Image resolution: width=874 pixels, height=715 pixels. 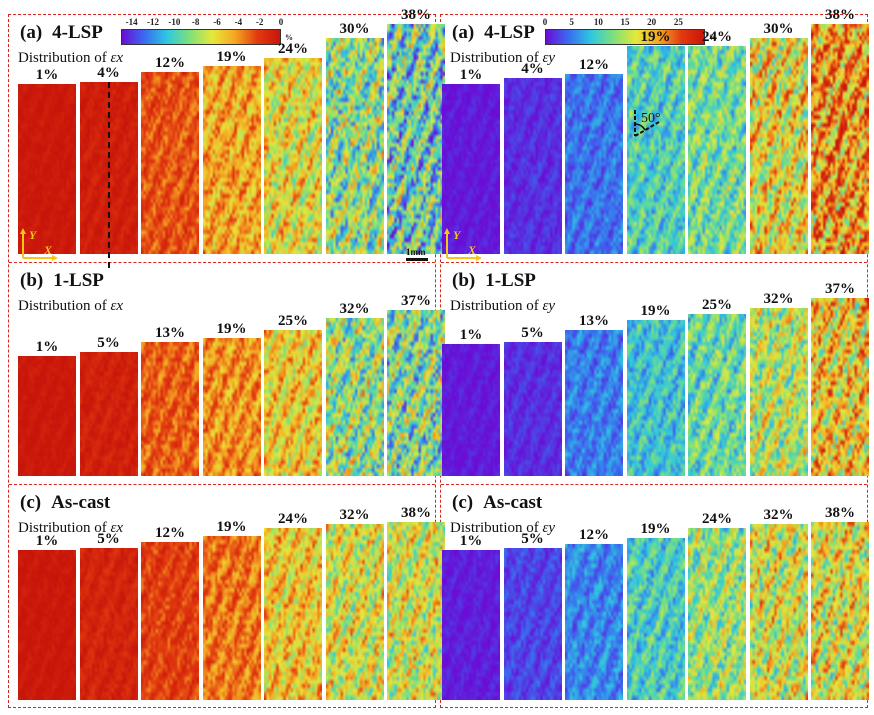 I want to click on scale-bar-line, so click(x=417, y=259).